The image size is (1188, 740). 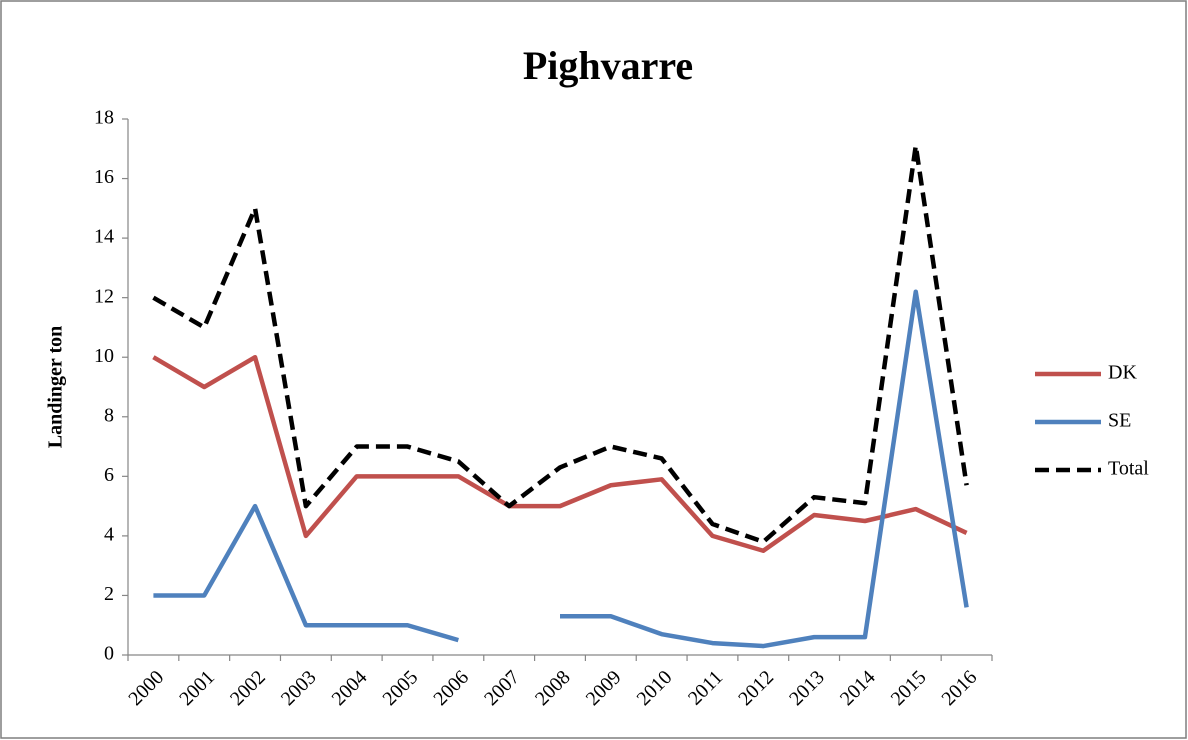 What do you see at coordinates (109, 594) in the screenshot?
I see `y-tick-label: 2` at bounding box center [109, 594].